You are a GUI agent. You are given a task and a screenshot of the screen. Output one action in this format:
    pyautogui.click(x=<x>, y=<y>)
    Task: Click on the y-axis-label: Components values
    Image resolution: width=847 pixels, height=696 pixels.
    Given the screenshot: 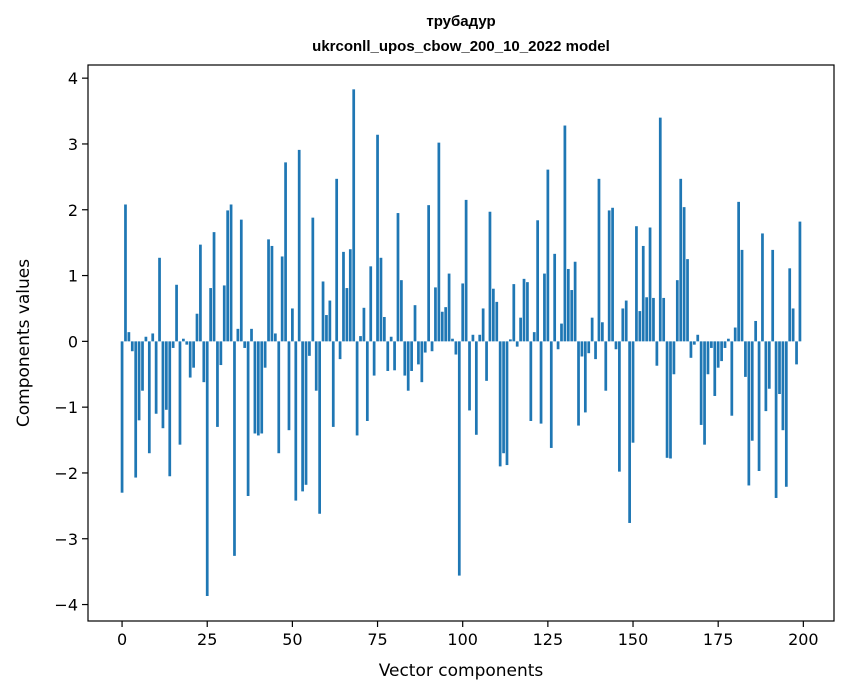 What is the action you would take?
    pyautogui.click(x=24, y=343)
    